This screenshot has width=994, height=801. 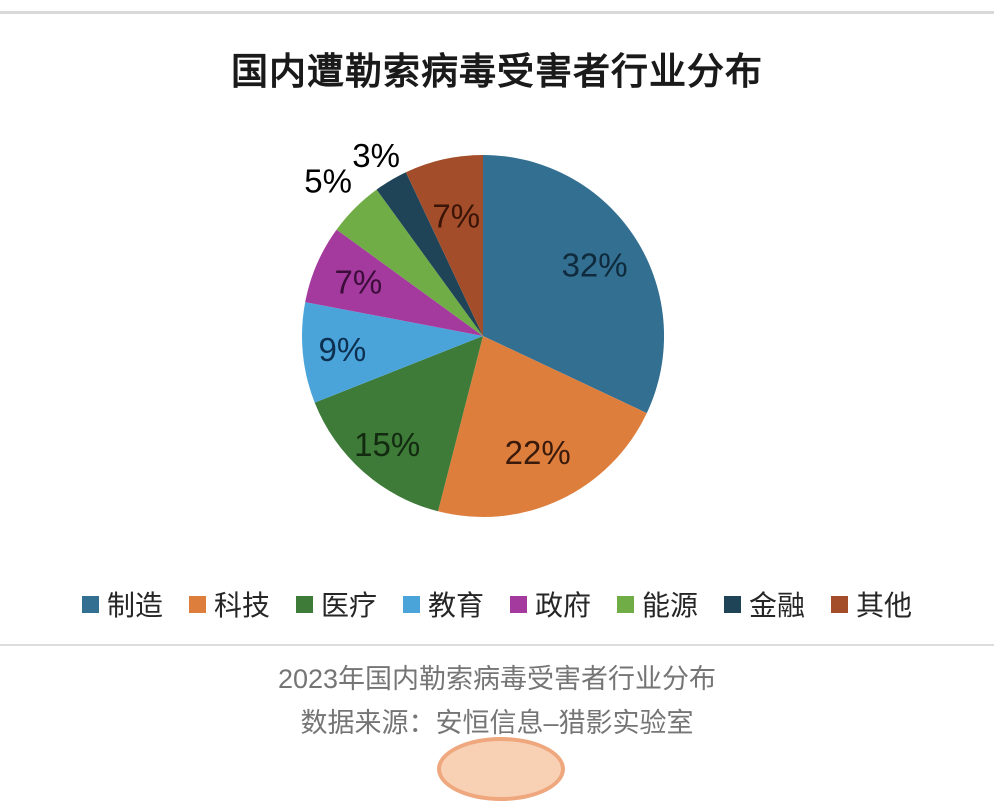 What do you see at coordinates (777, 605) in the screenshot?
I see `legend-label-finance: 金融` at bounding box center [777, 605].